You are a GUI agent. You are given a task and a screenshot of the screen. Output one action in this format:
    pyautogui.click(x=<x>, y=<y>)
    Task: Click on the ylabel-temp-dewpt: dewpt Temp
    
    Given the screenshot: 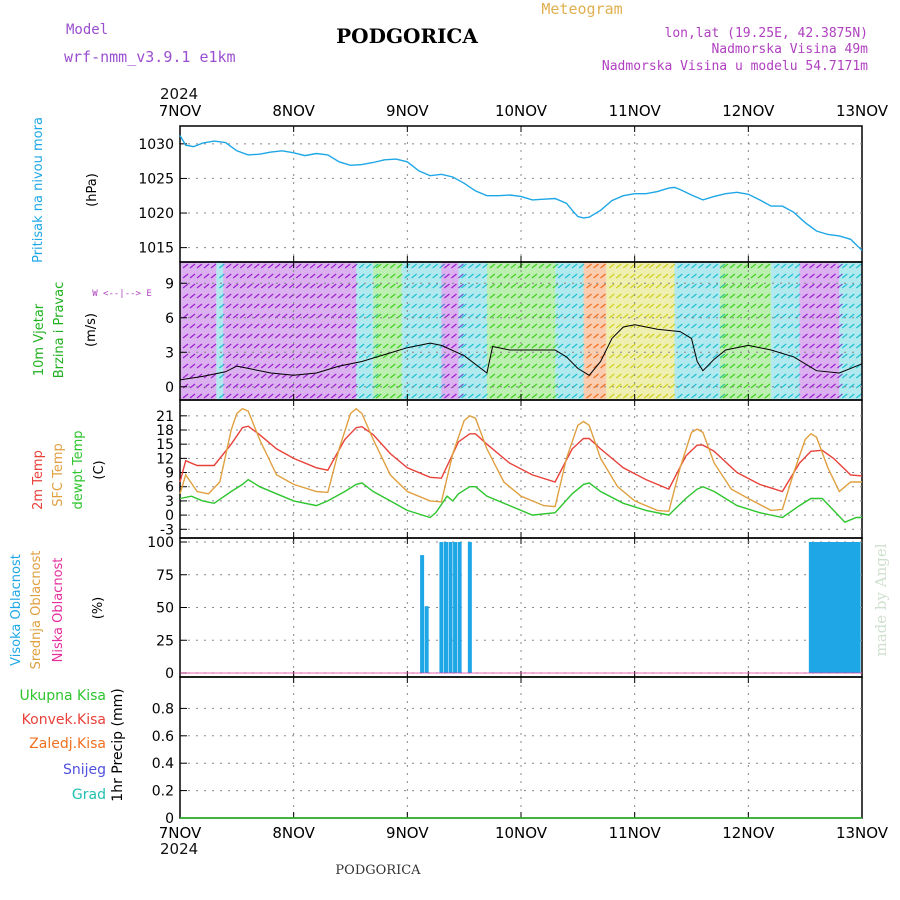 What is the action you would take?
    pyautogui.click(x=78, y=469)
    